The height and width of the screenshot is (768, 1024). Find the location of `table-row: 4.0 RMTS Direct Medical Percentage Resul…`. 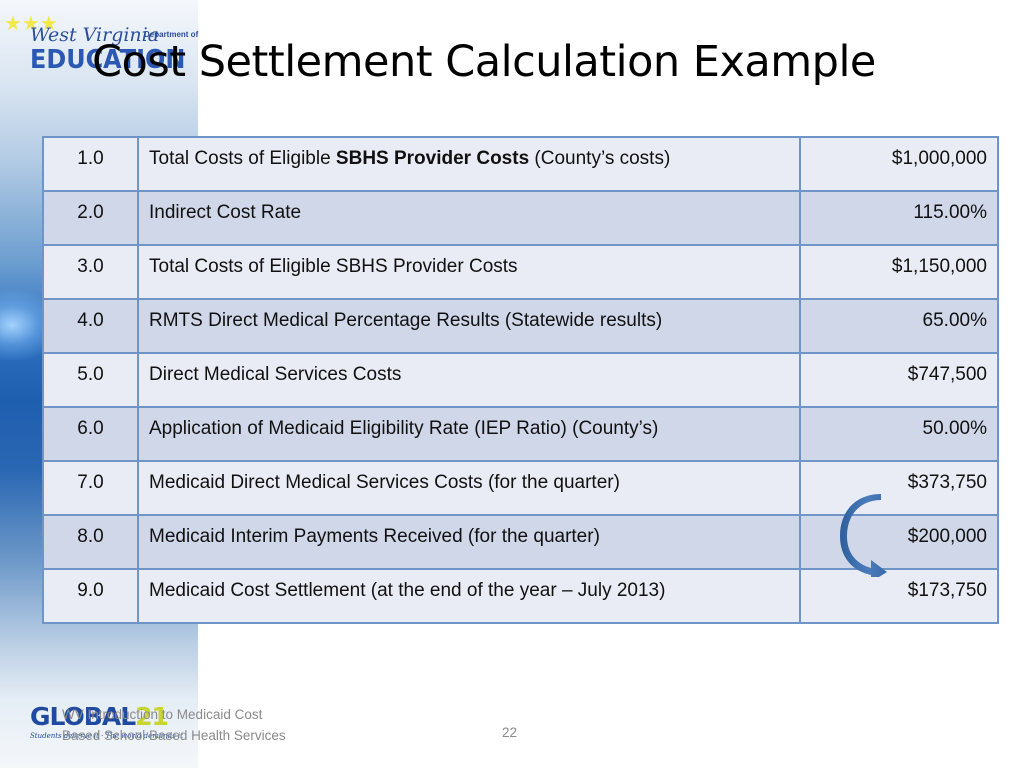

table-row: 4.0 RMTS Direct Medical Percentage Resul… is located at coordinates (520, 326).